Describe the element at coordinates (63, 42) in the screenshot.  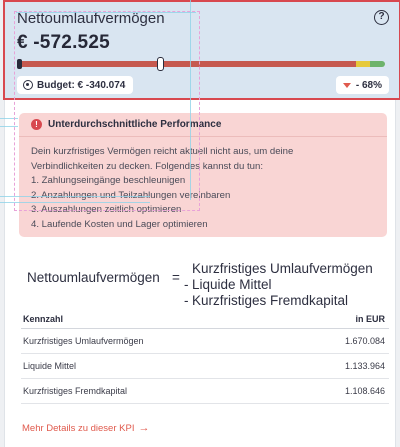
I see `kpi-value: € -572.525` at that location.